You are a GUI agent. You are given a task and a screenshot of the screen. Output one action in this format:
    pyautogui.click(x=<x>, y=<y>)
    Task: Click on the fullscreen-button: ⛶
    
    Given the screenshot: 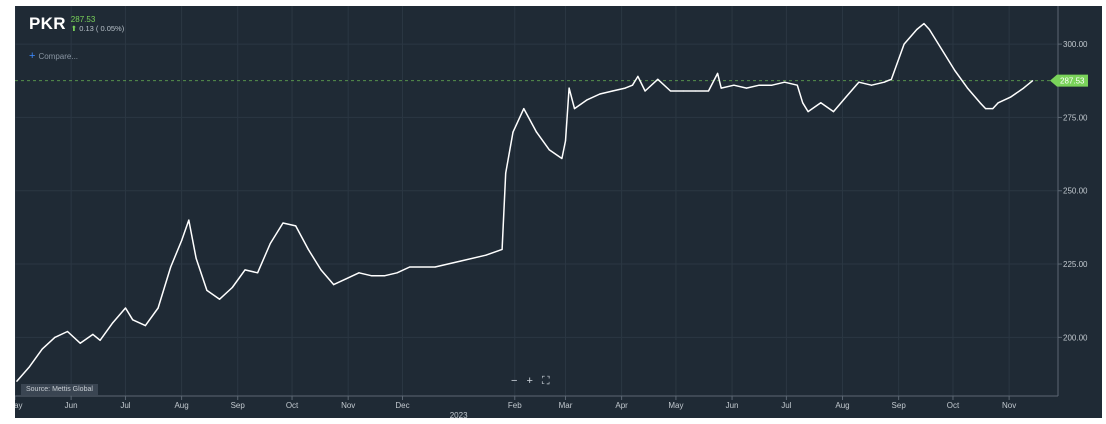 What is the action you would take?
    pyautogui.click(x=545, y=381)
    